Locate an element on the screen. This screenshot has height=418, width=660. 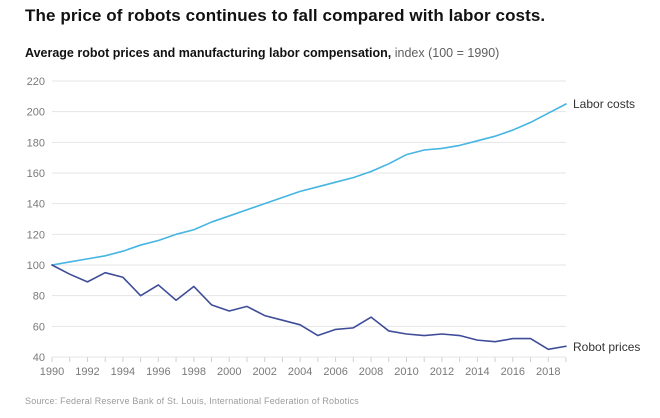
svg-text: 2014 is located at coordinates (477, 372).